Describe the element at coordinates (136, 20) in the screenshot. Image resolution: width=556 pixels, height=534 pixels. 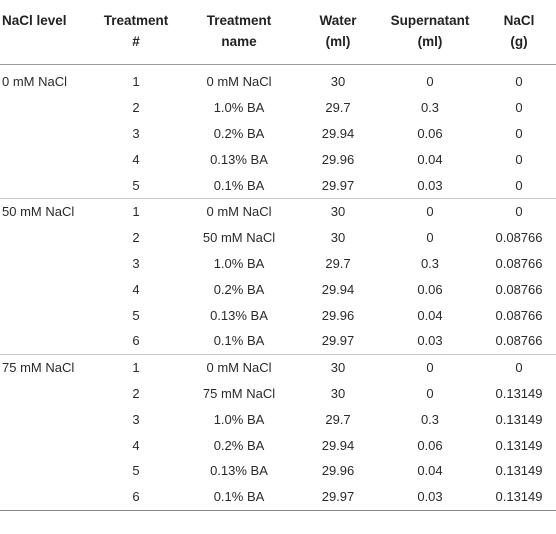
I see `header-line: Treatment` at that location.